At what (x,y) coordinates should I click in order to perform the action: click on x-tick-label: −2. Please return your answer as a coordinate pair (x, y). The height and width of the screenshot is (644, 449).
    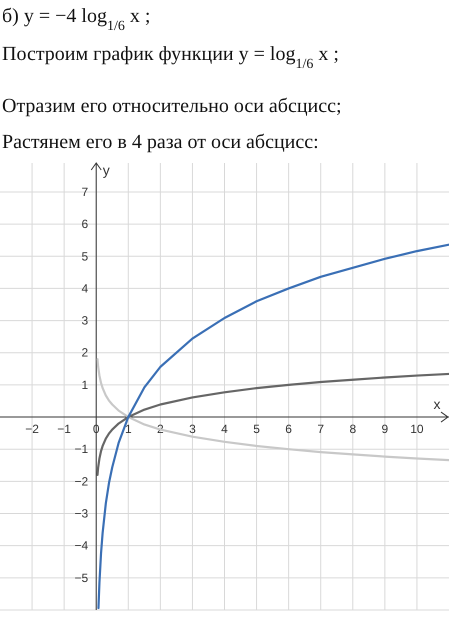
    Looking at the image, I should click on (32, 429).